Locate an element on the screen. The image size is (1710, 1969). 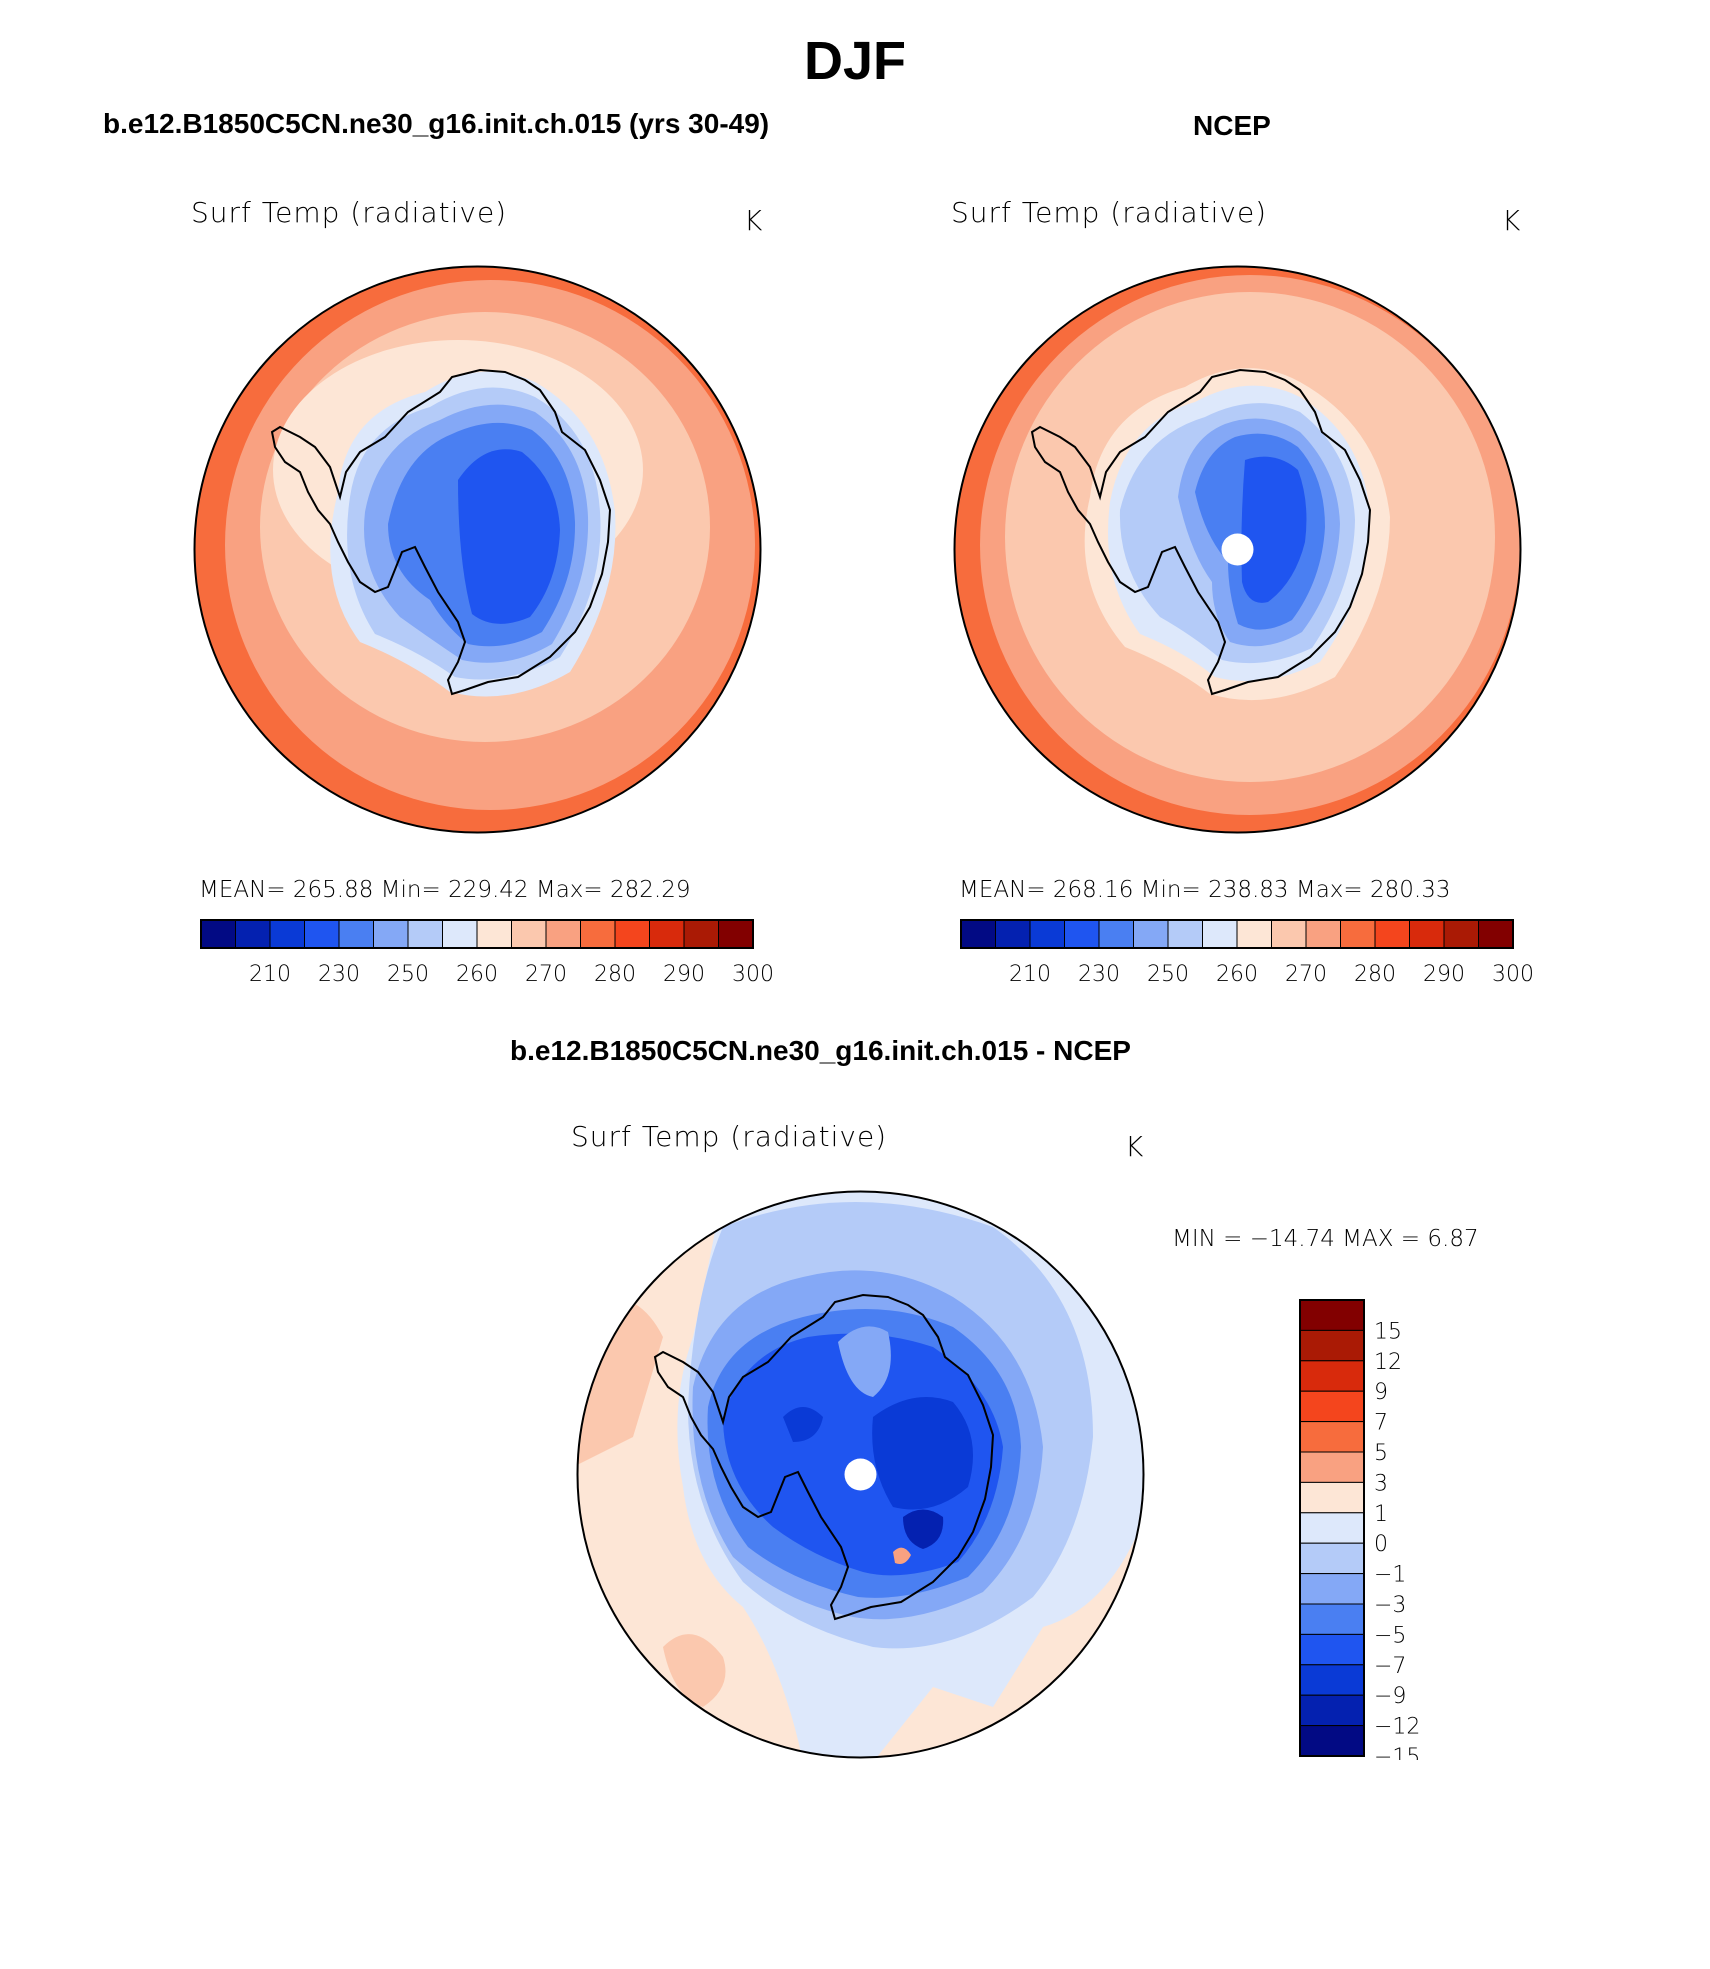
diff-map-positive-spot is located at coordinates (902, 1555).